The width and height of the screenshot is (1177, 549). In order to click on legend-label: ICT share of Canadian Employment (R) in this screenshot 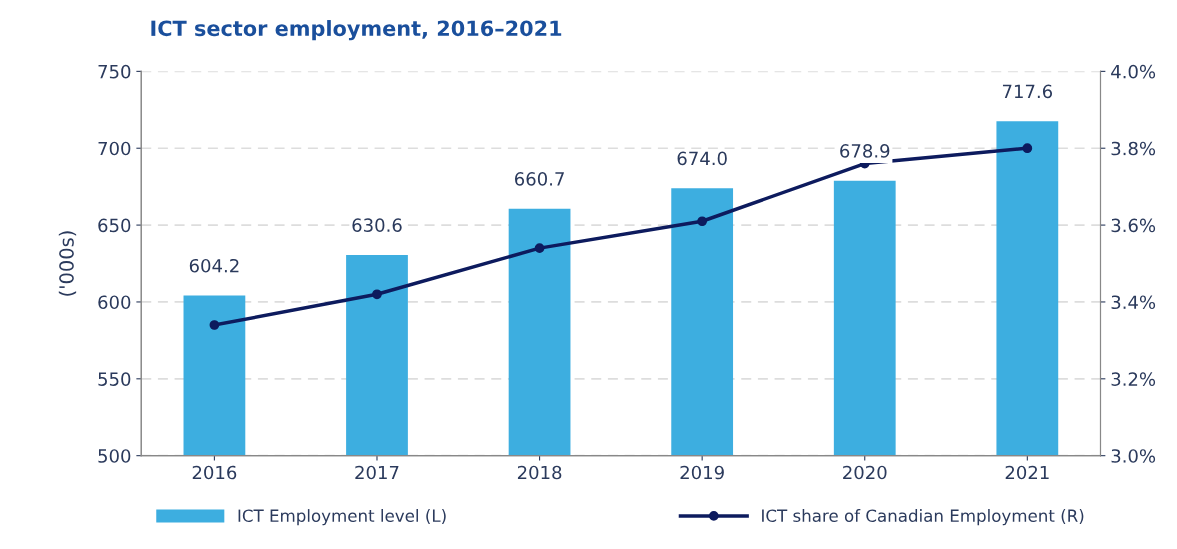, I will do `click(923, 517)`.